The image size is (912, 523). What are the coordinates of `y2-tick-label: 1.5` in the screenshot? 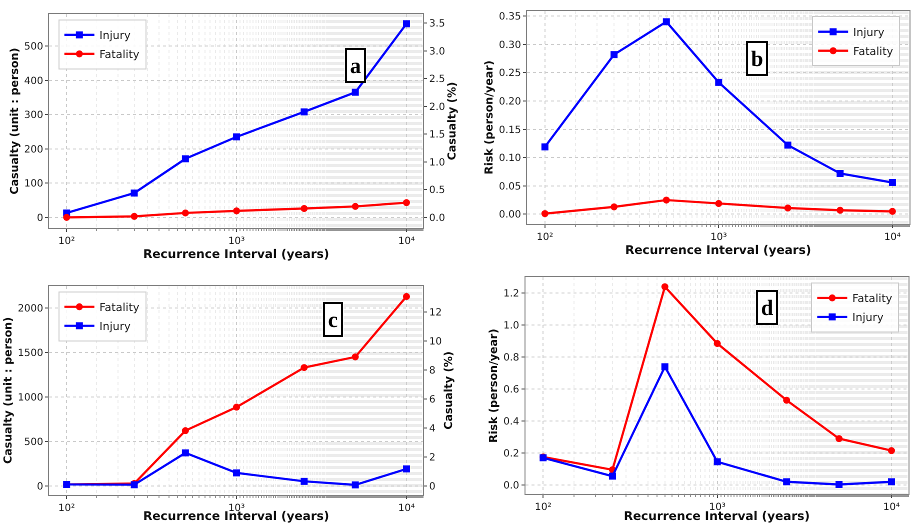 It's located at (437, 135).